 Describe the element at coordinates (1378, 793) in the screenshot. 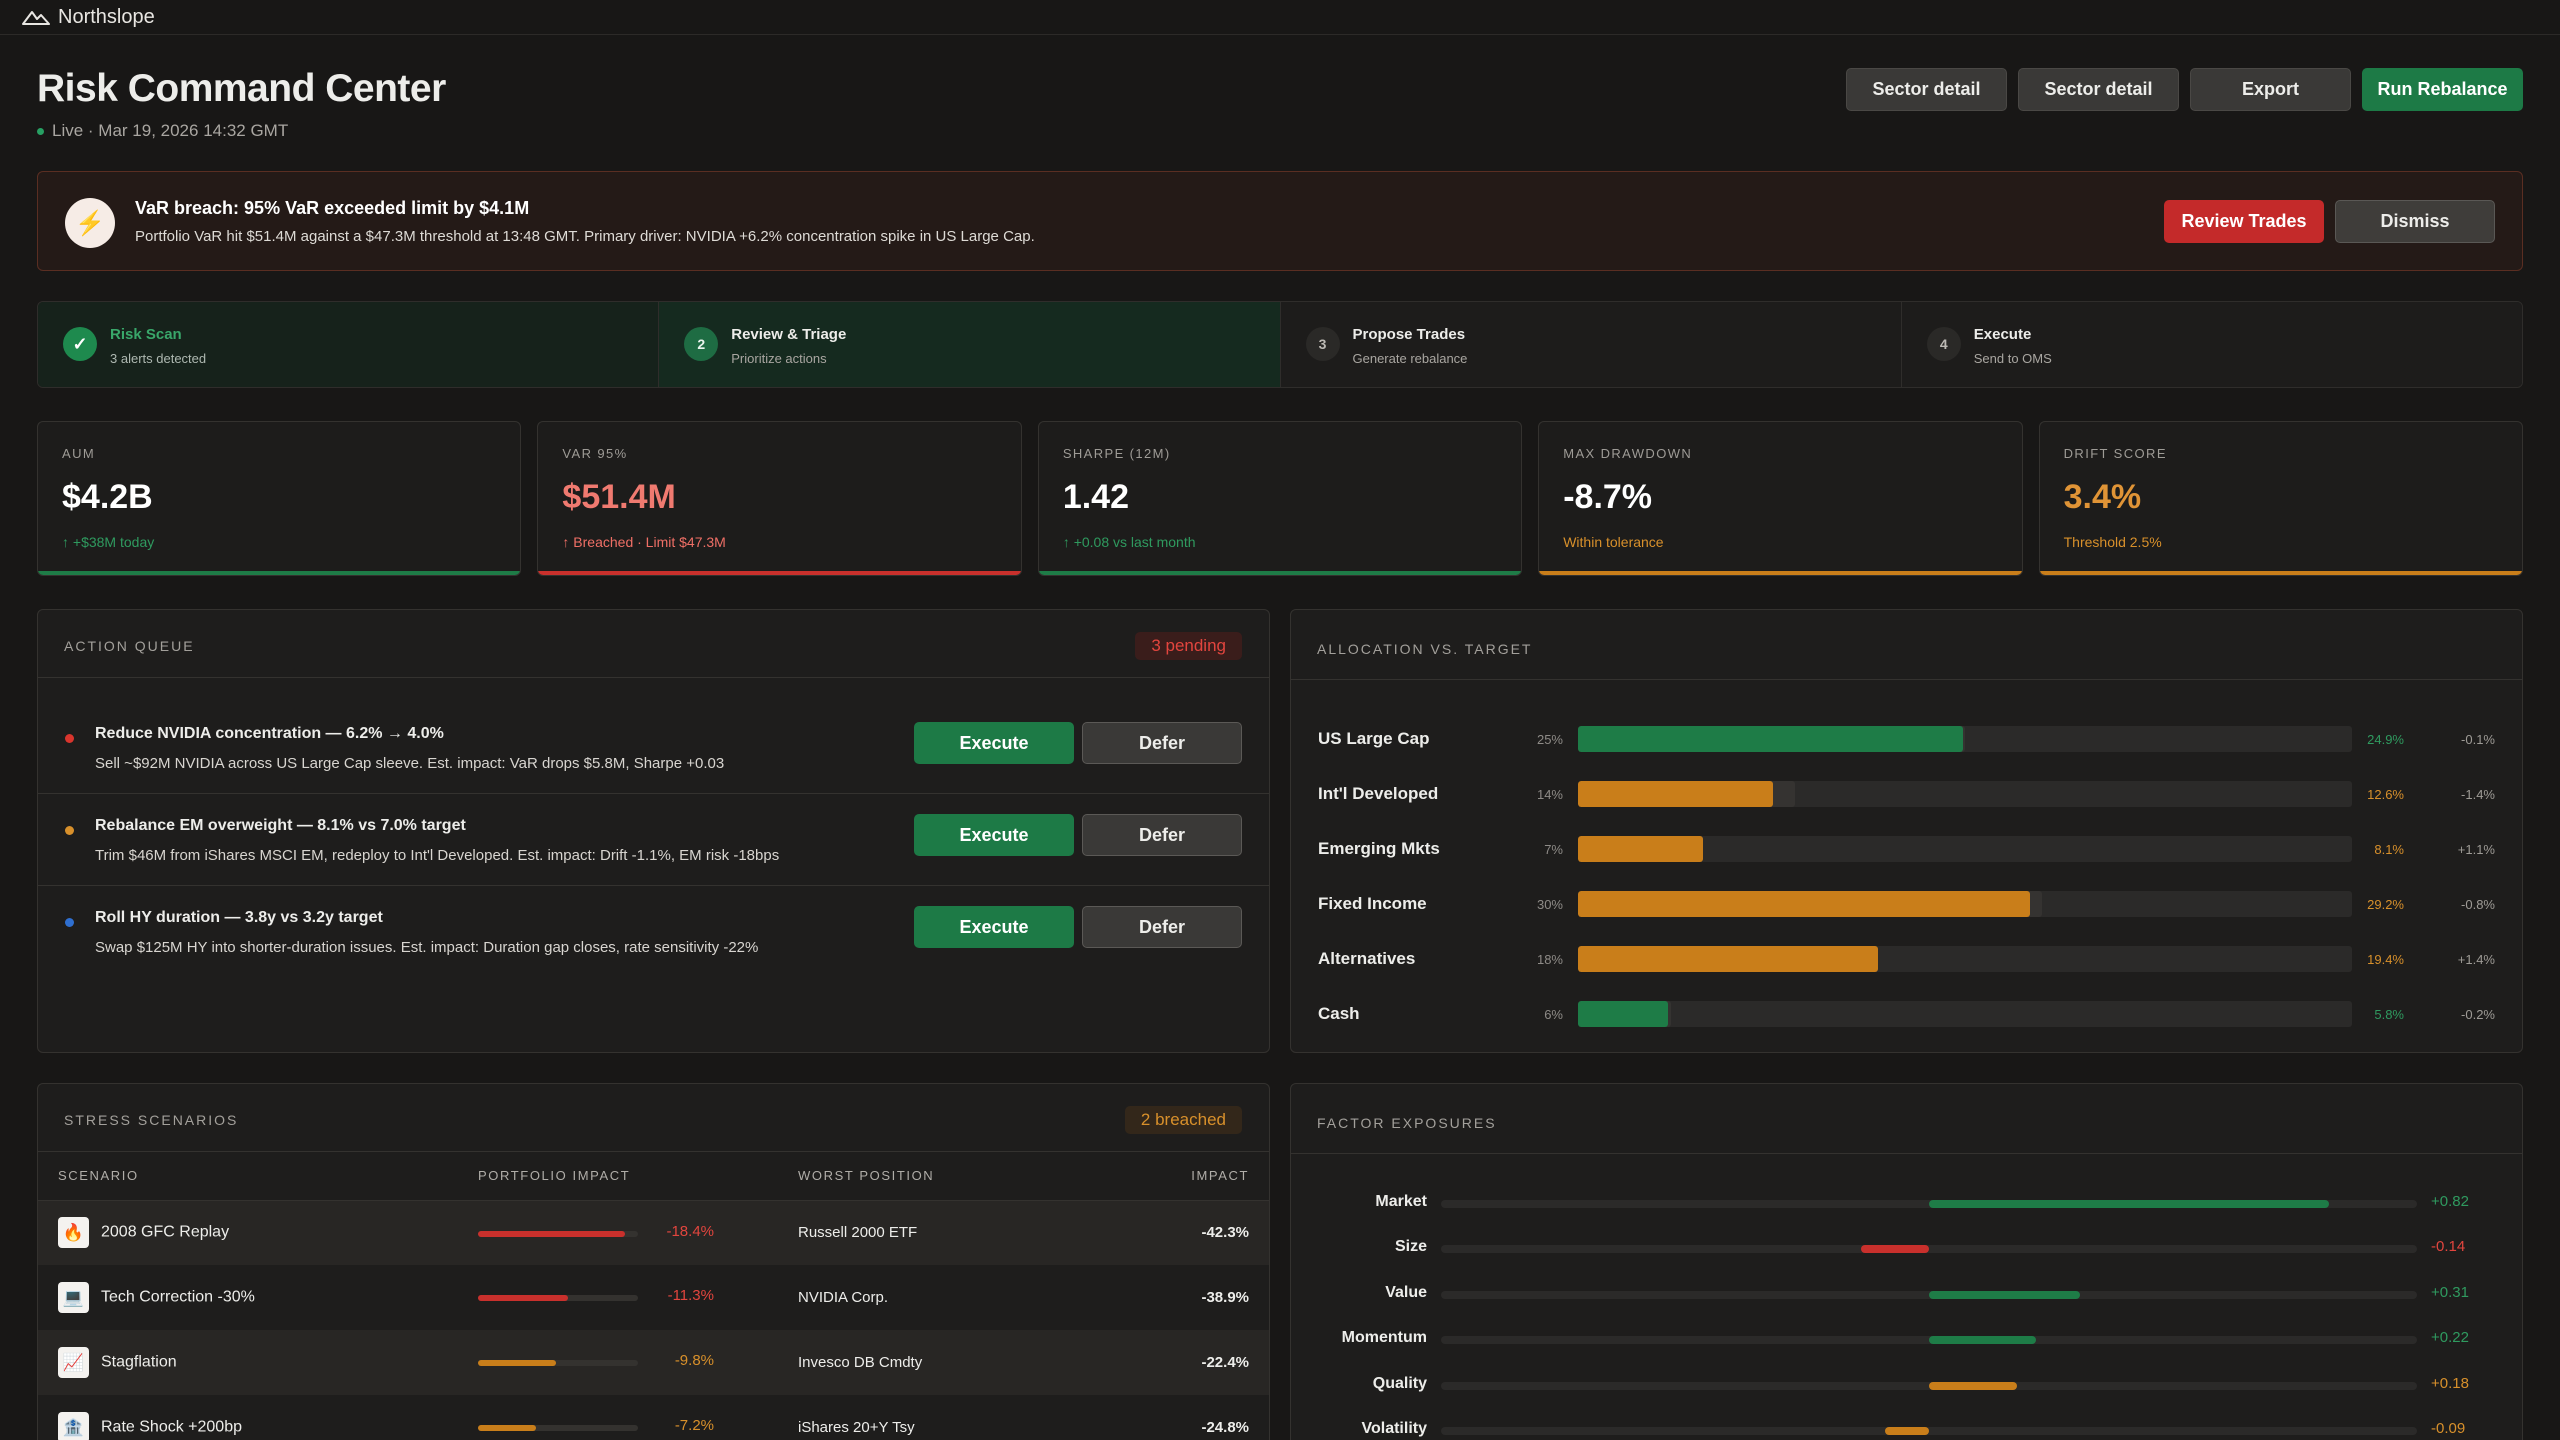

I see `asset-class-name: Int'l Developed` at that location.